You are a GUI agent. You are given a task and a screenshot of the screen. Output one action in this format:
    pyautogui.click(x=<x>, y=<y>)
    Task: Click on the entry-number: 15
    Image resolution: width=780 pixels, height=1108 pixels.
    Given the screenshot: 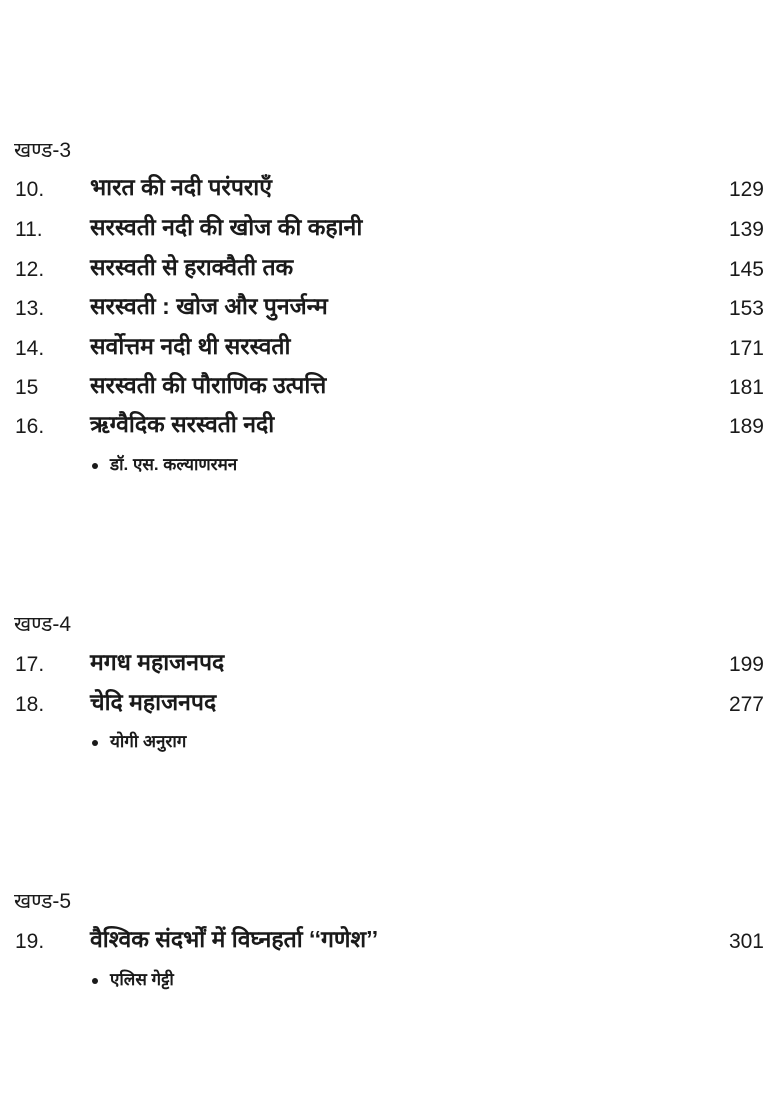 What is the action you would take?
    pyautogui.click(x=27, y=387)
    